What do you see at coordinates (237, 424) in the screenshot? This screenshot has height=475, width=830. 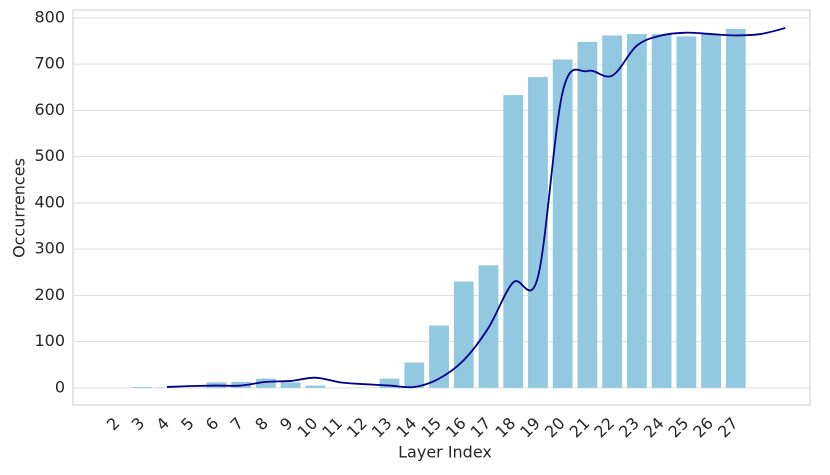 I see `x-tick-label: 7` at bounding box center [237, 424].